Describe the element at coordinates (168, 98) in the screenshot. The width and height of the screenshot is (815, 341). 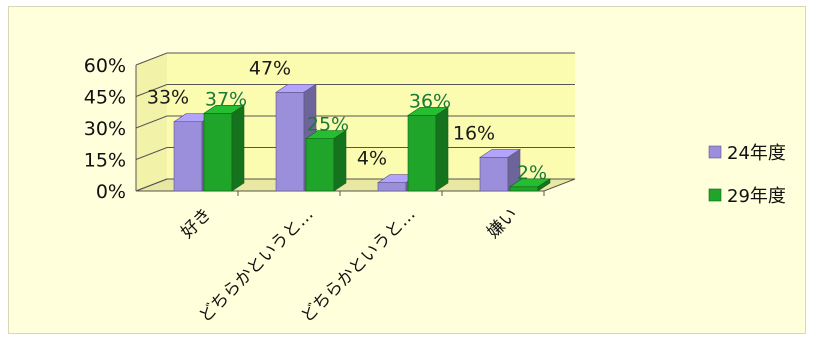
I see `data-label: 33%` at that location.